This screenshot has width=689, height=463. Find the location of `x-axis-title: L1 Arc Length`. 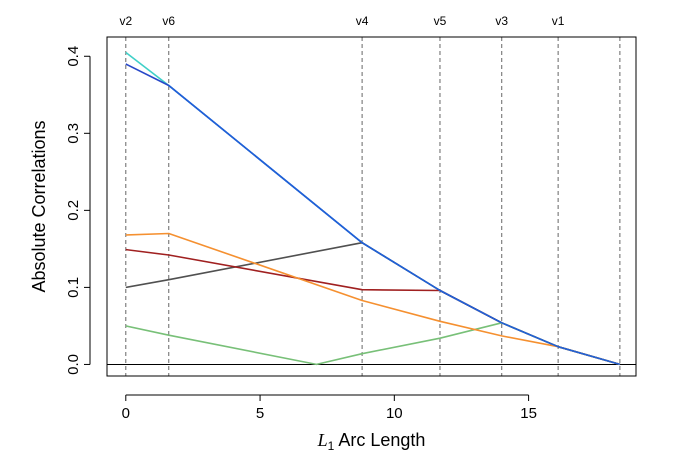

x-axis-title: L1 Arc Length is located at coordinates (371, 441).